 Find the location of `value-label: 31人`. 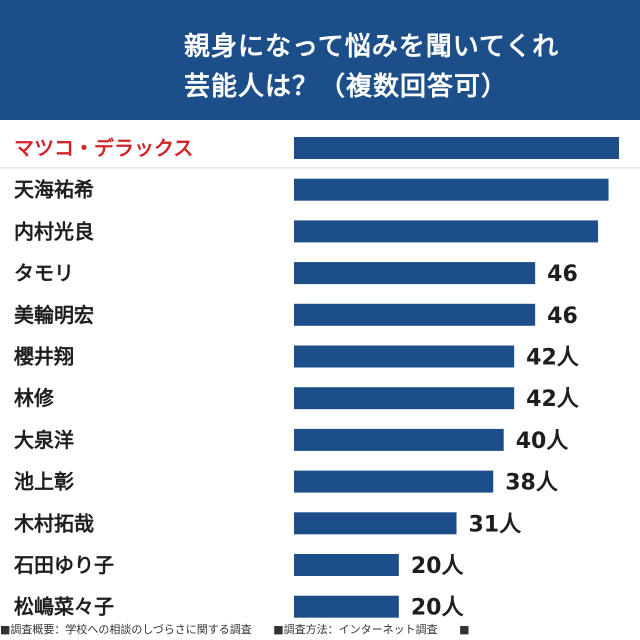

value-label: 31人 is located at coordinates (495, 524).